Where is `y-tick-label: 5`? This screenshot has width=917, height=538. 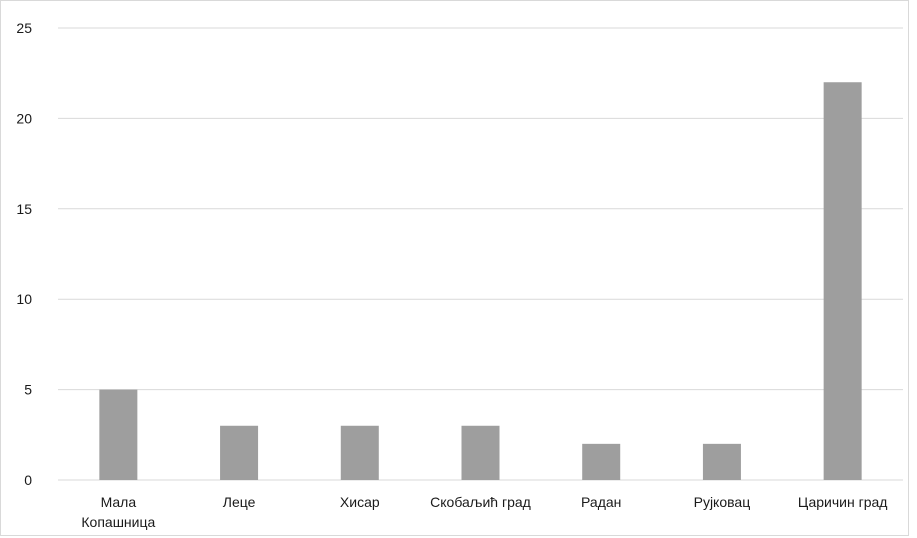
y-tick-label: 5 is located at coordinates (28, 390).